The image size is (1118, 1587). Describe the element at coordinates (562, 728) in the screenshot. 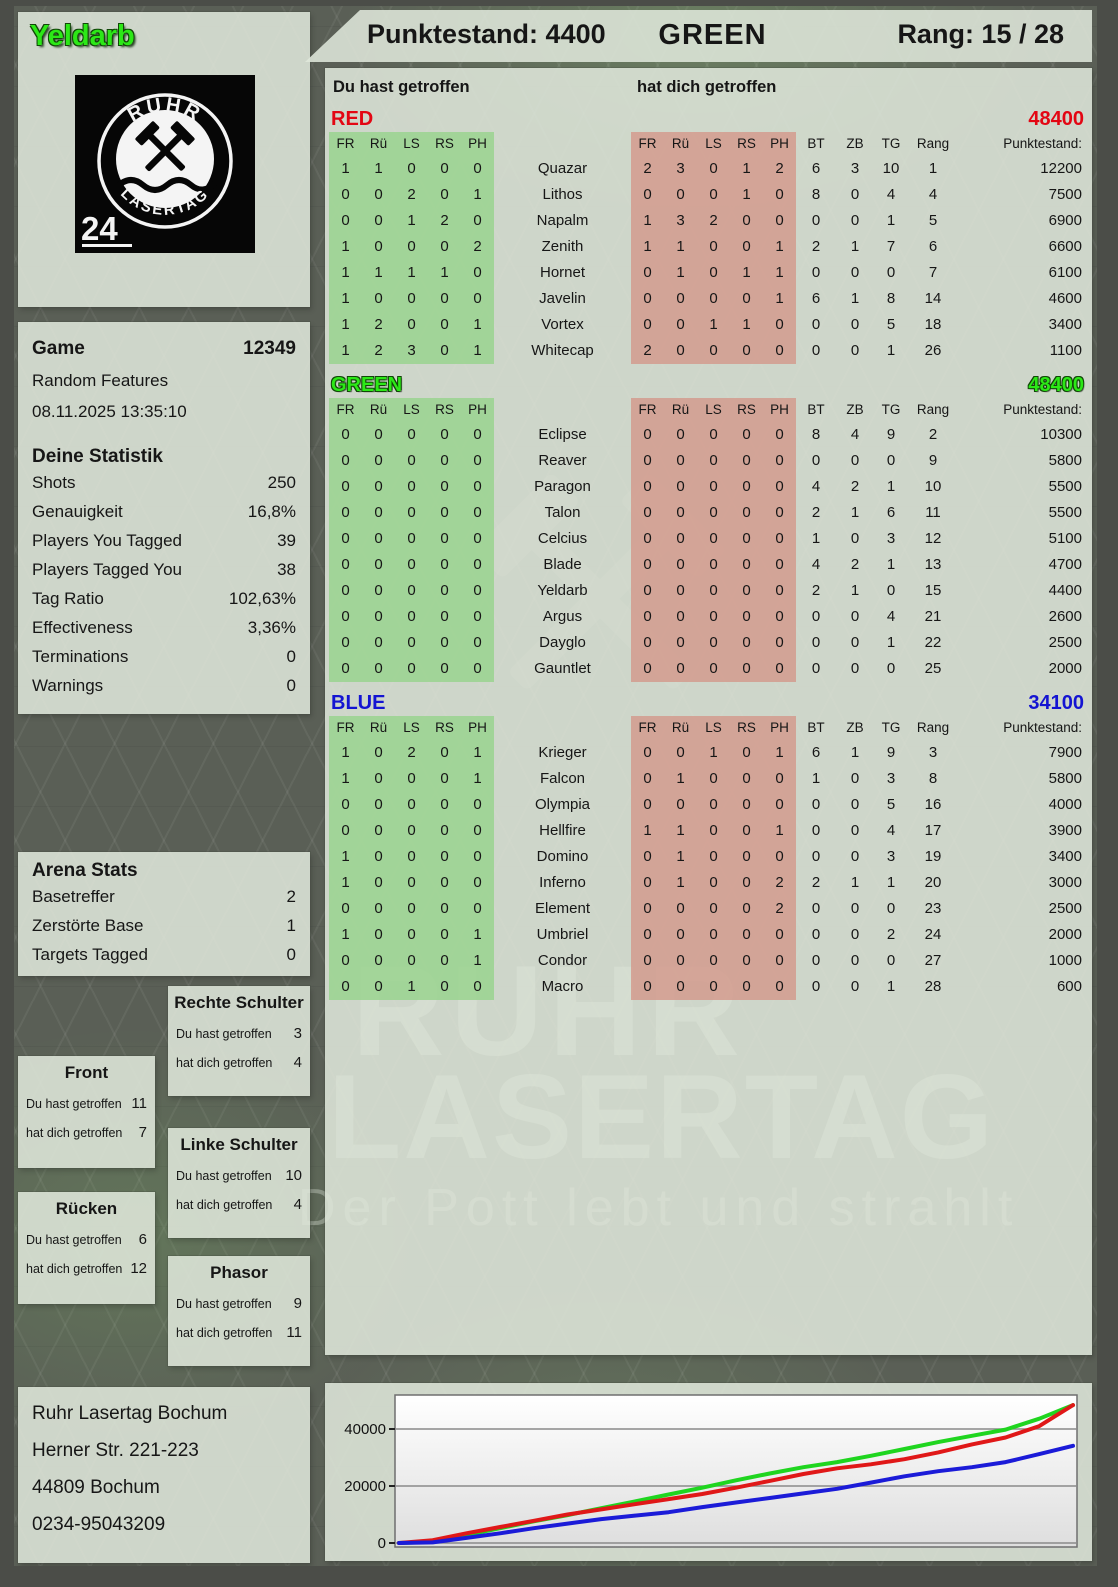

I see `col-header-name` at that location.